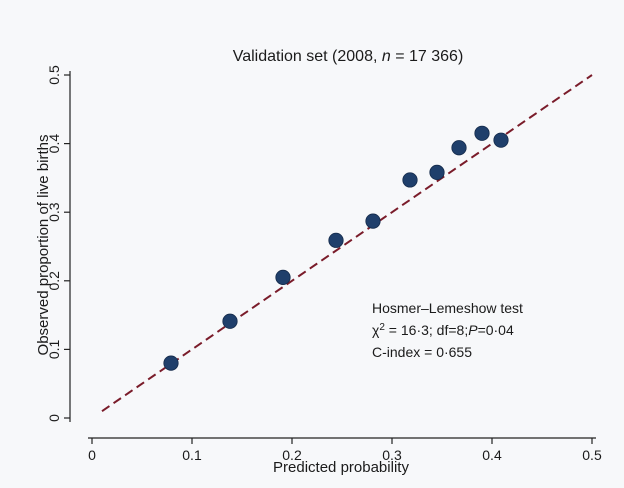 This screenshot has height=488, width=624. Describe the element at coordinates (192, 455) in the screenshot. I see `x-tick-label-1: 0.1` at that location.